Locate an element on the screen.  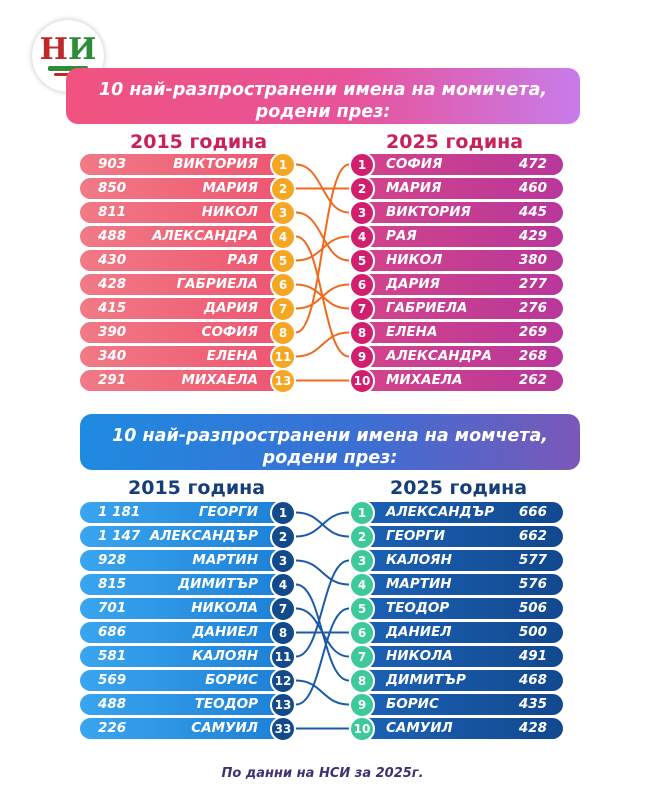
boys-2015-rank-badge: 13 is located at coordinates (283, 705).